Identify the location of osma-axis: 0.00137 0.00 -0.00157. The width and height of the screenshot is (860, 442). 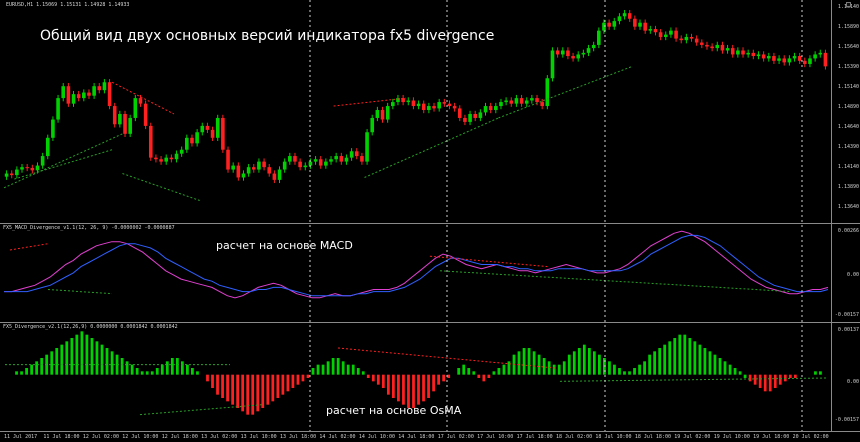
(845, 377).